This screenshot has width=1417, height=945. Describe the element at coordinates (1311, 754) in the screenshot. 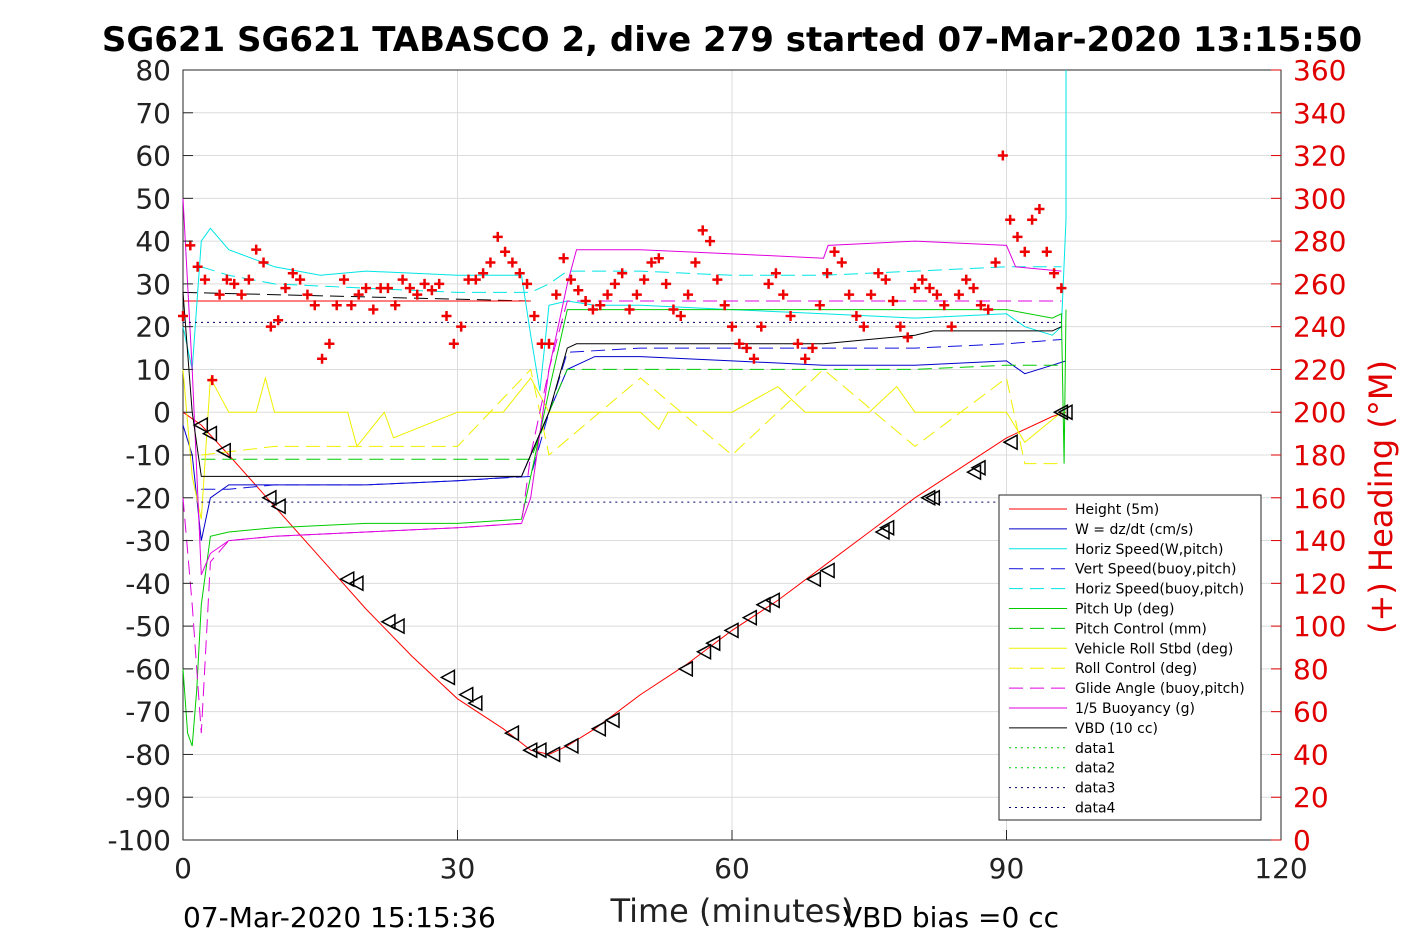

I see `right-tick-label: 40` at that location.